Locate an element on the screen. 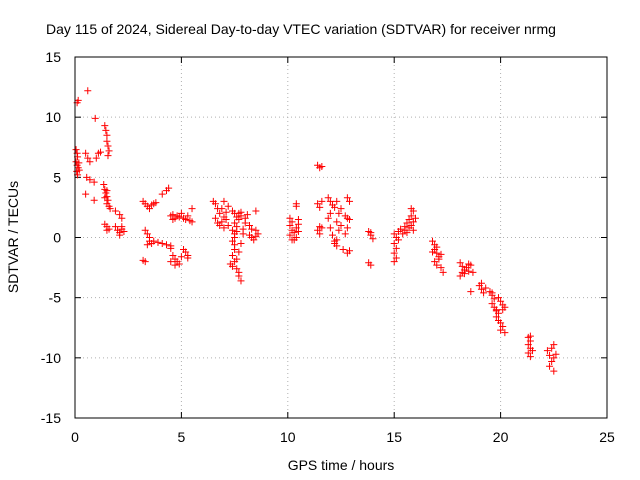  x-tick-label: 20 is located at coordinates (501, 437).